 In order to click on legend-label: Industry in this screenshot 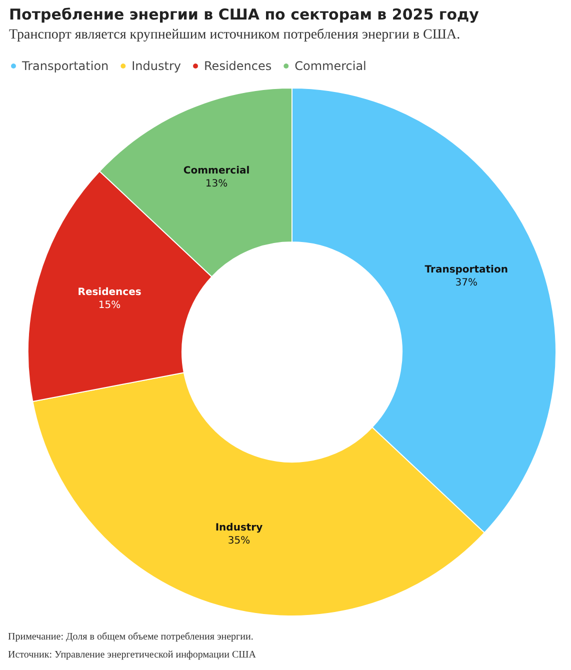, I will do `click(157, 66)`.